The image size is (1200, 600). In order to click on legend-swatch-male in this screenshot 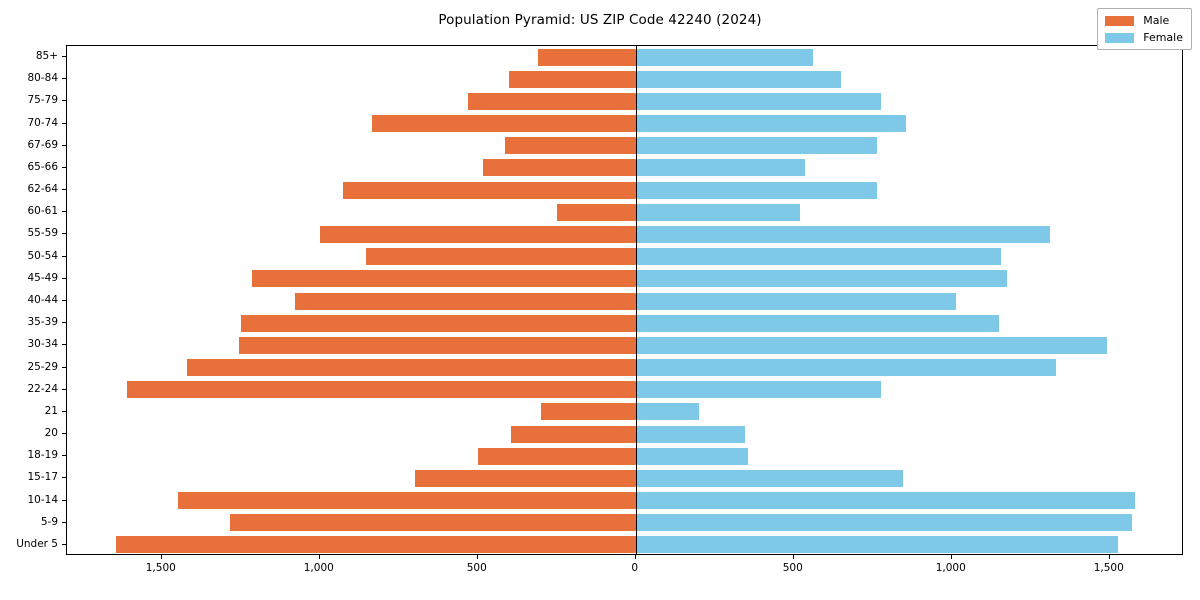, I will do `click(1120, 20)`.